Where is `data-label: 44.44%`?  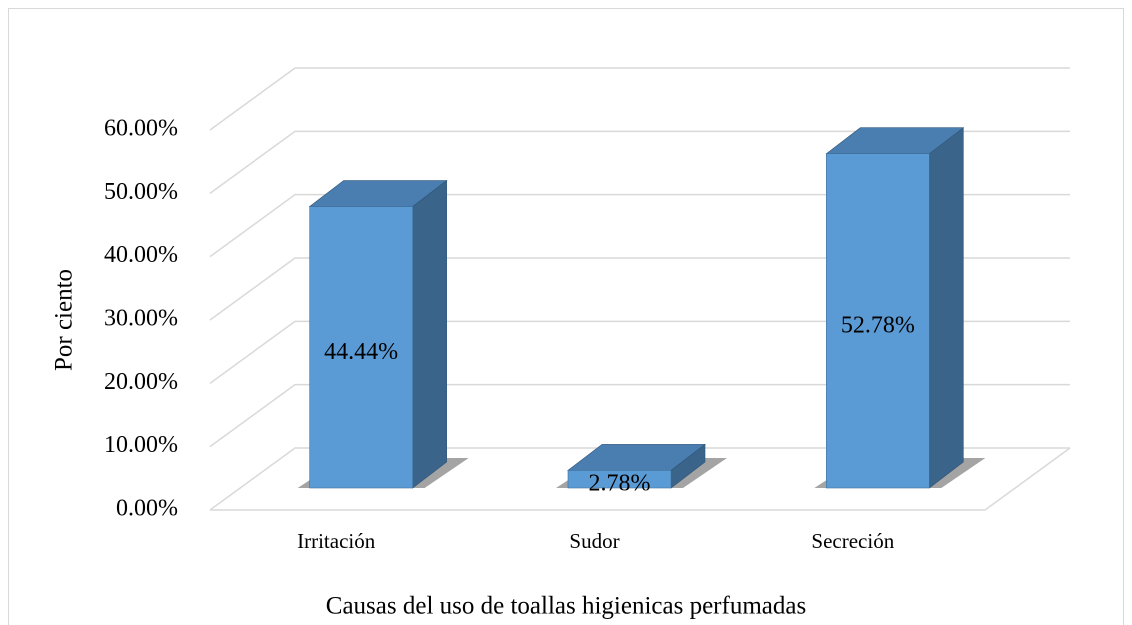
data-label: 44.44% is located at coordinates (361, 352).